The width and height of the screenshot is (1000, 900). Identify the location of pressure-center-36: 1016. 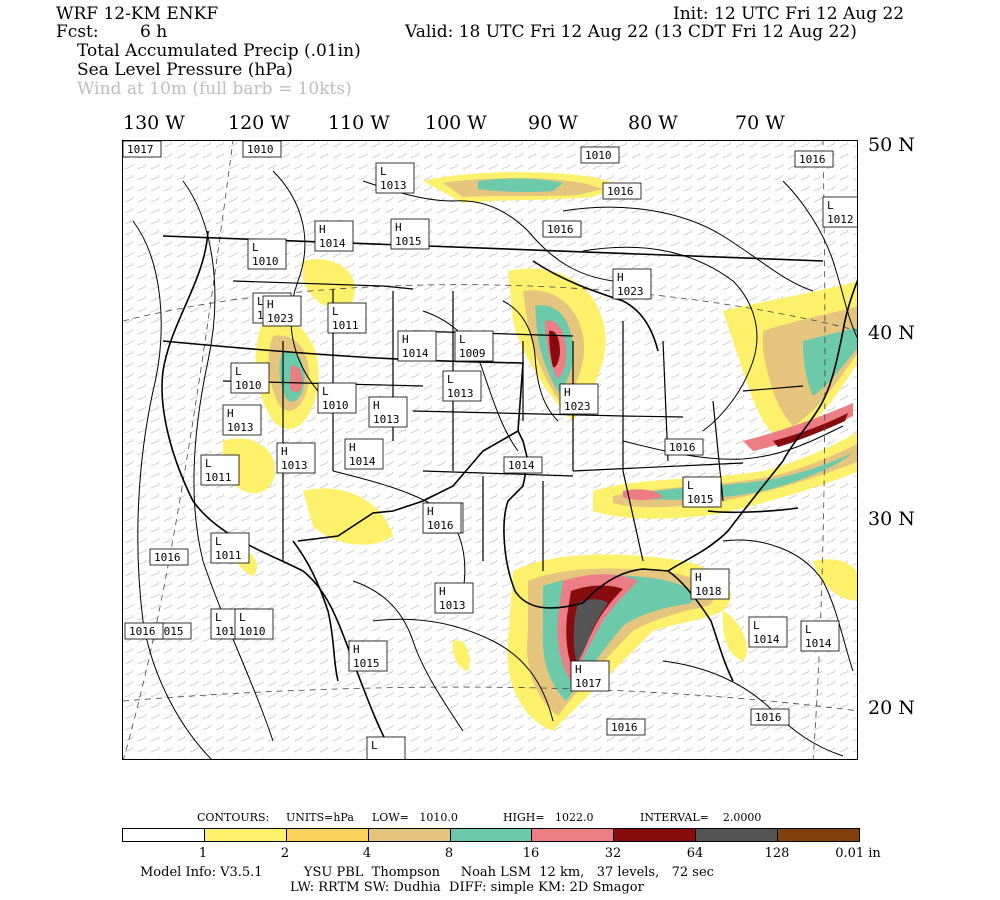
(144, 631).